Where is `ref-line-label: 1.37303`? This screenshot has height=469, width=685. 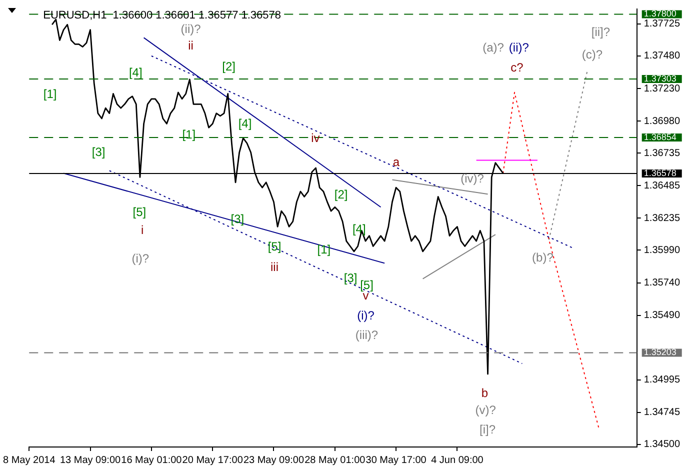 ref-line-label: 1.37303 is located at coordinates (660, 78).